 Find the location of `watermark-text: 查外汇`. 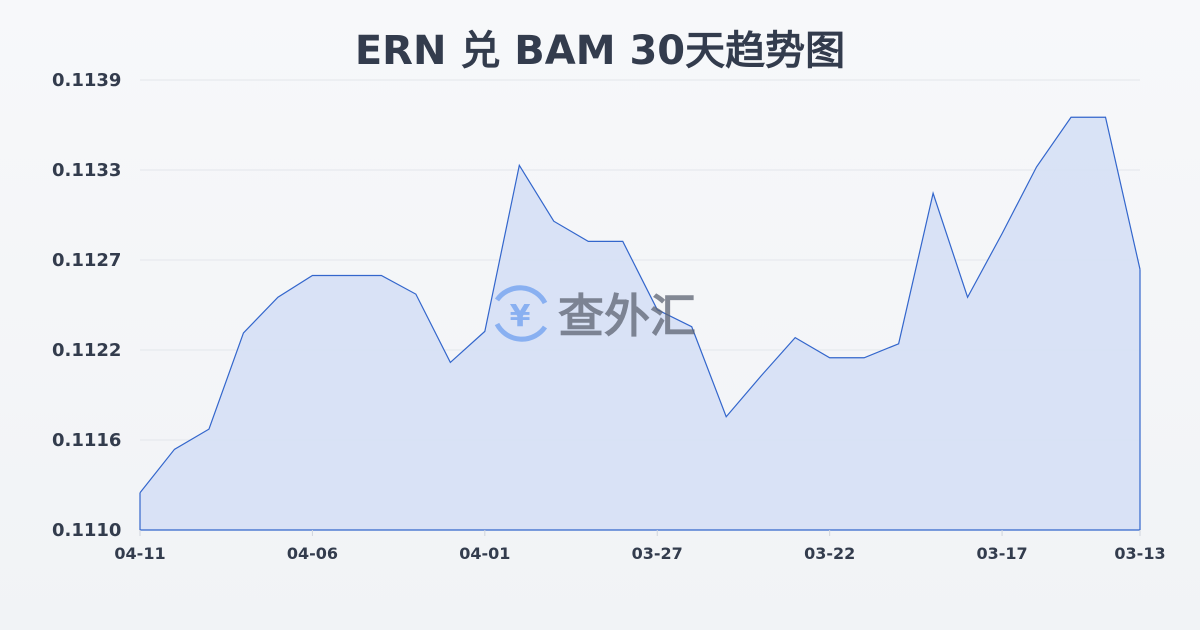

watermark-text: 查外汇 is located at coordinates (627, 316).